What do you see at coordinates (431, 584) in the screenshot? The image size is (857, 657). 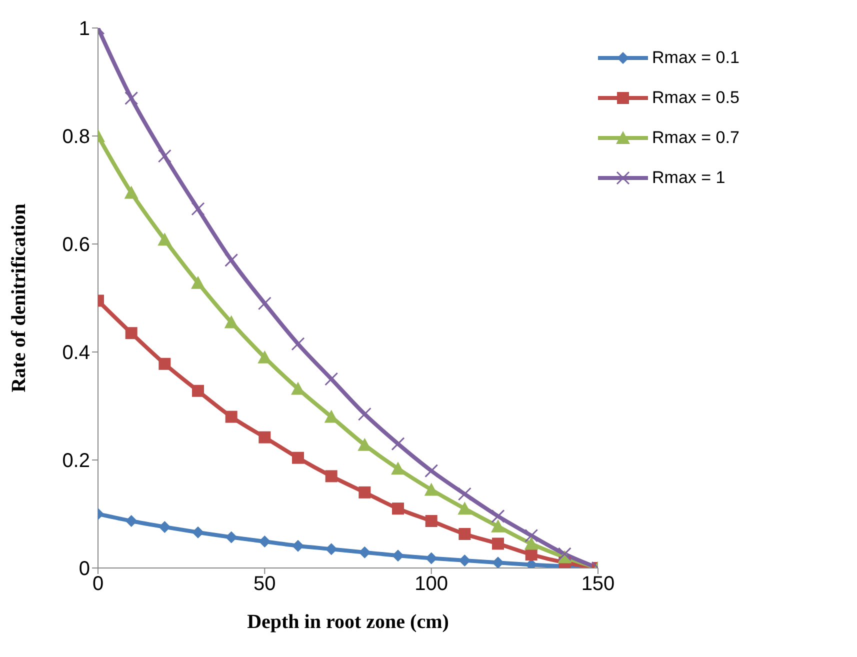 I see `x-tick-label: 100` at bounding box center [431, 584].